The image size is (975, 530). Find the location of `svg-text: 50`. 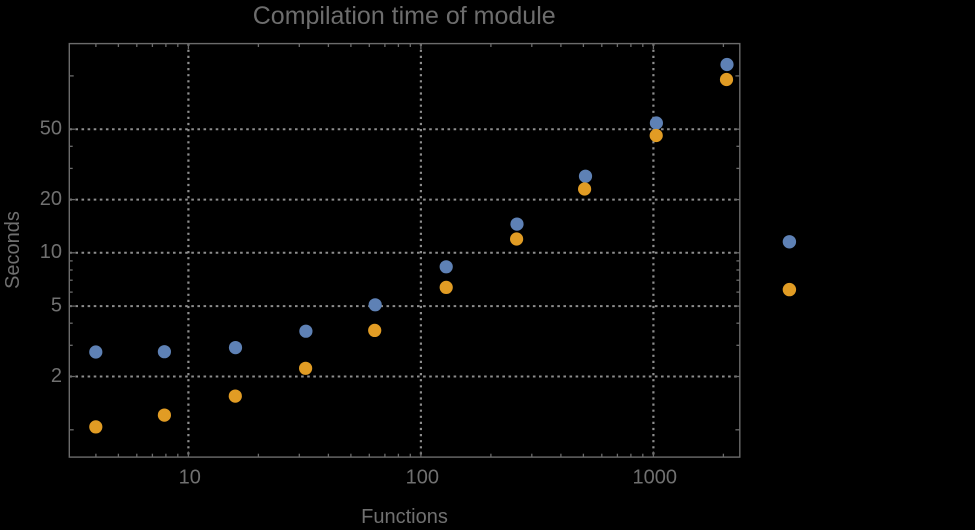

svg-text: 50 is located at coordinates (51, 129).